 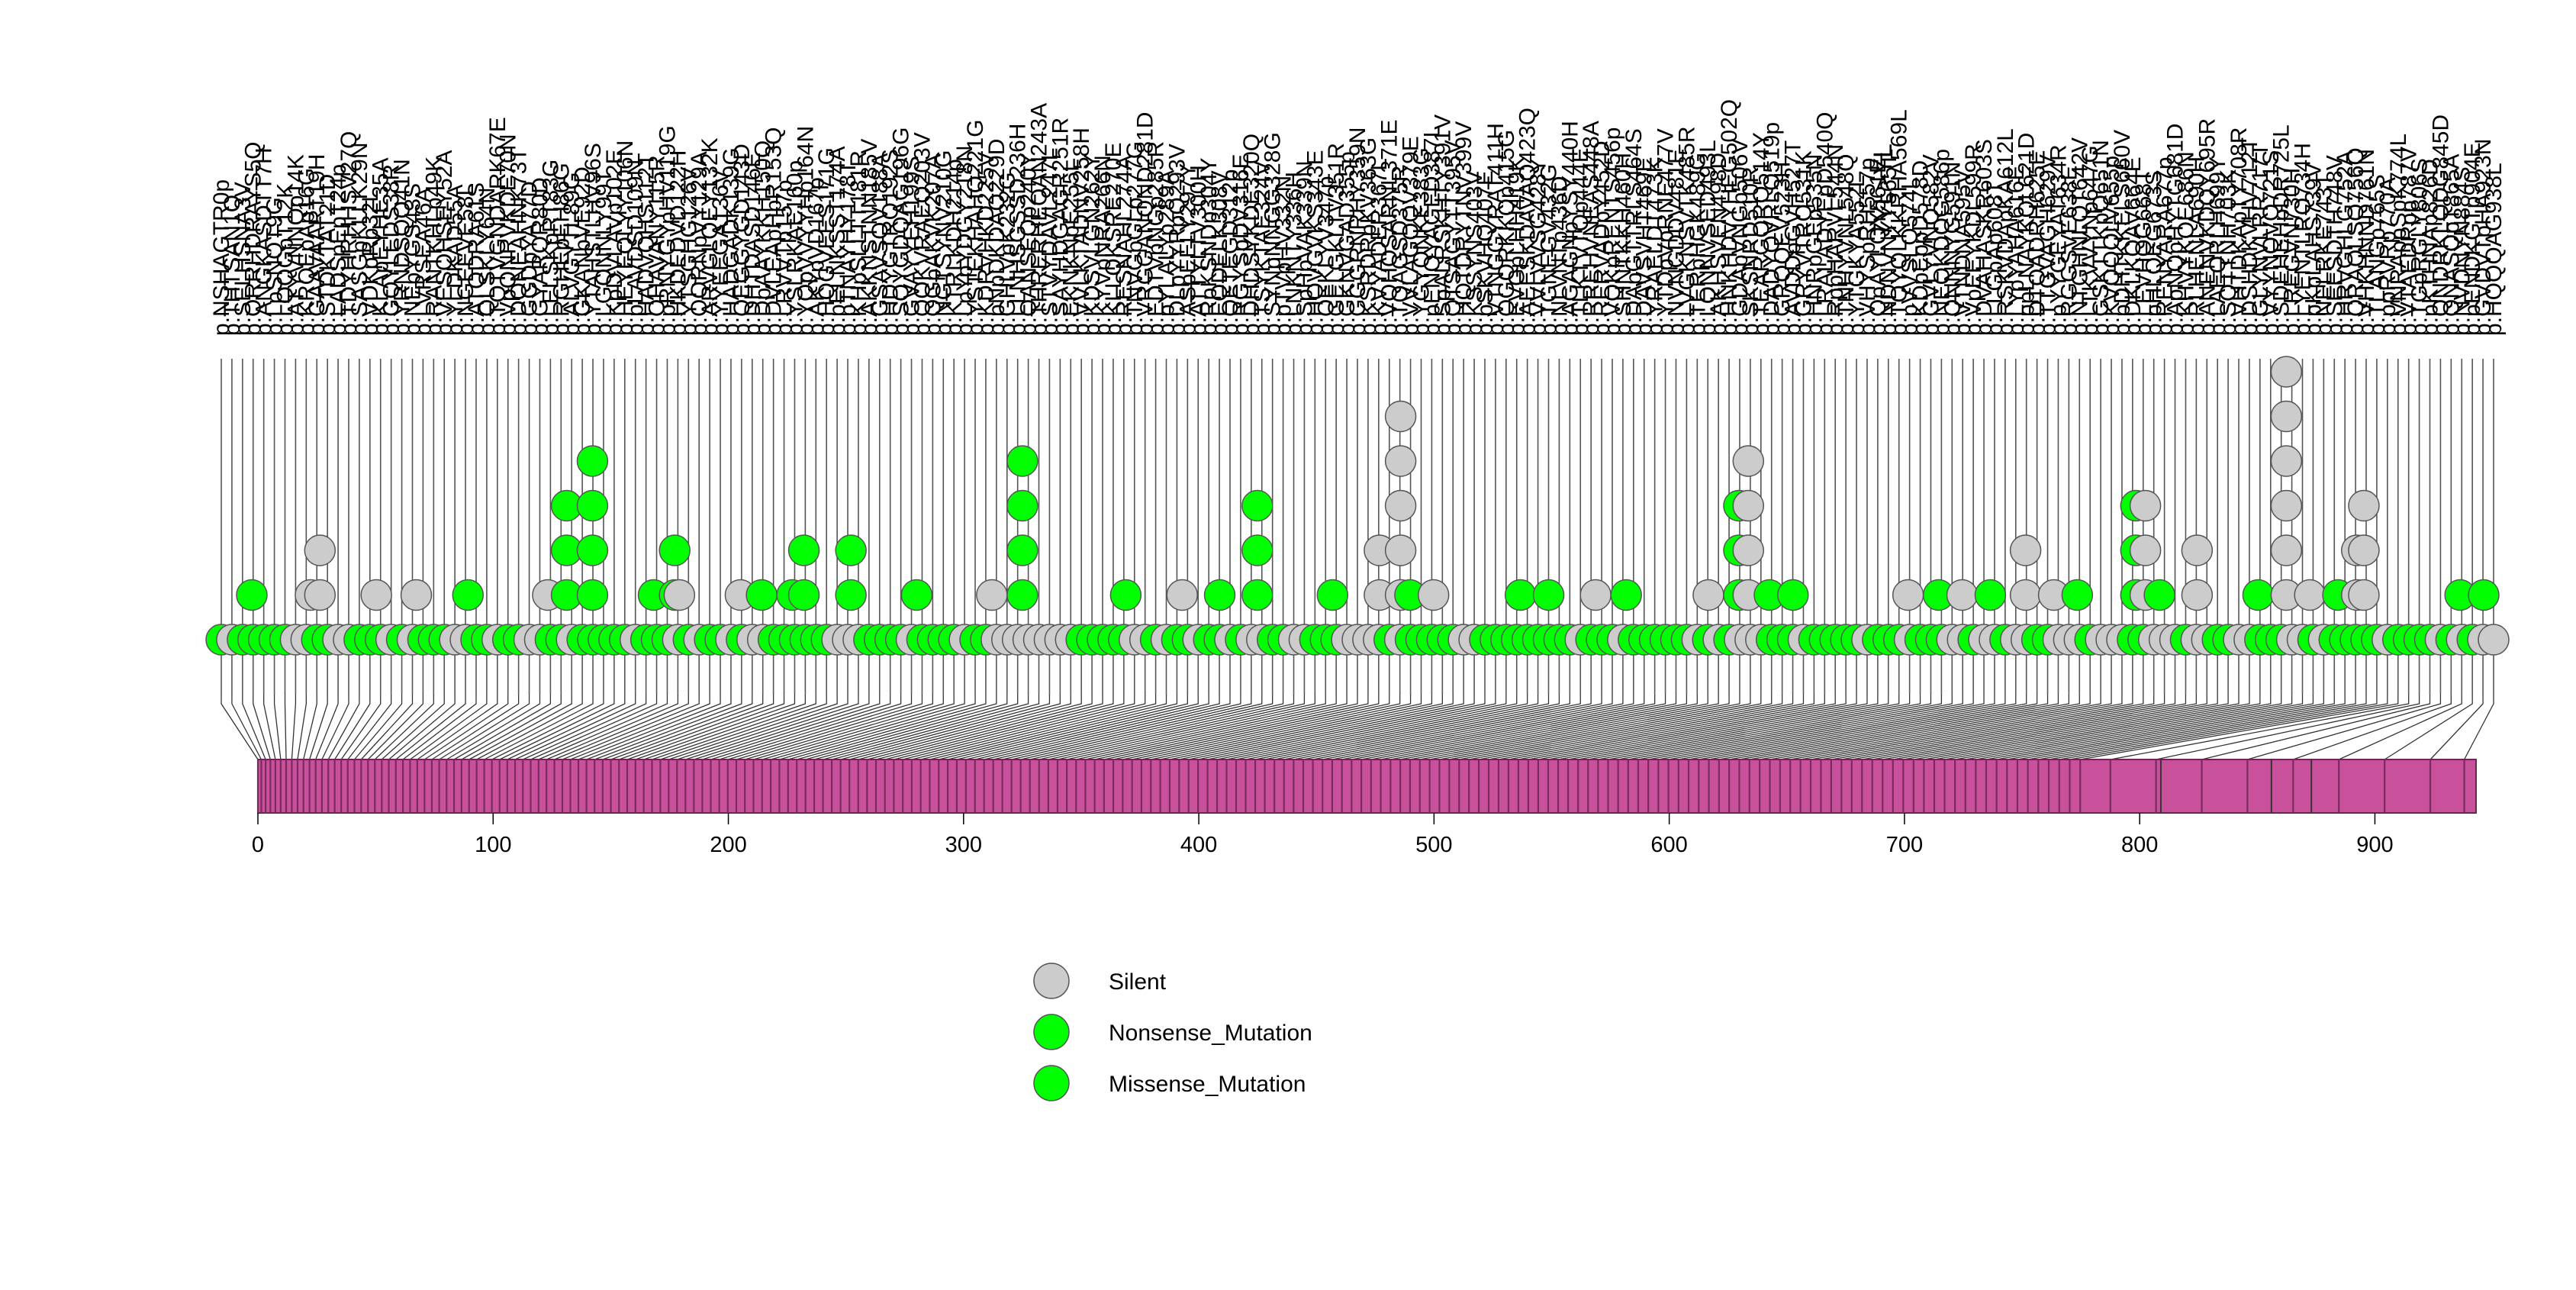 What do you see at coordinates (1803, 243) in the screenshot?
I see `mutation-label: p.GRYVTRQ531K` at bounding box center [1803, 243].